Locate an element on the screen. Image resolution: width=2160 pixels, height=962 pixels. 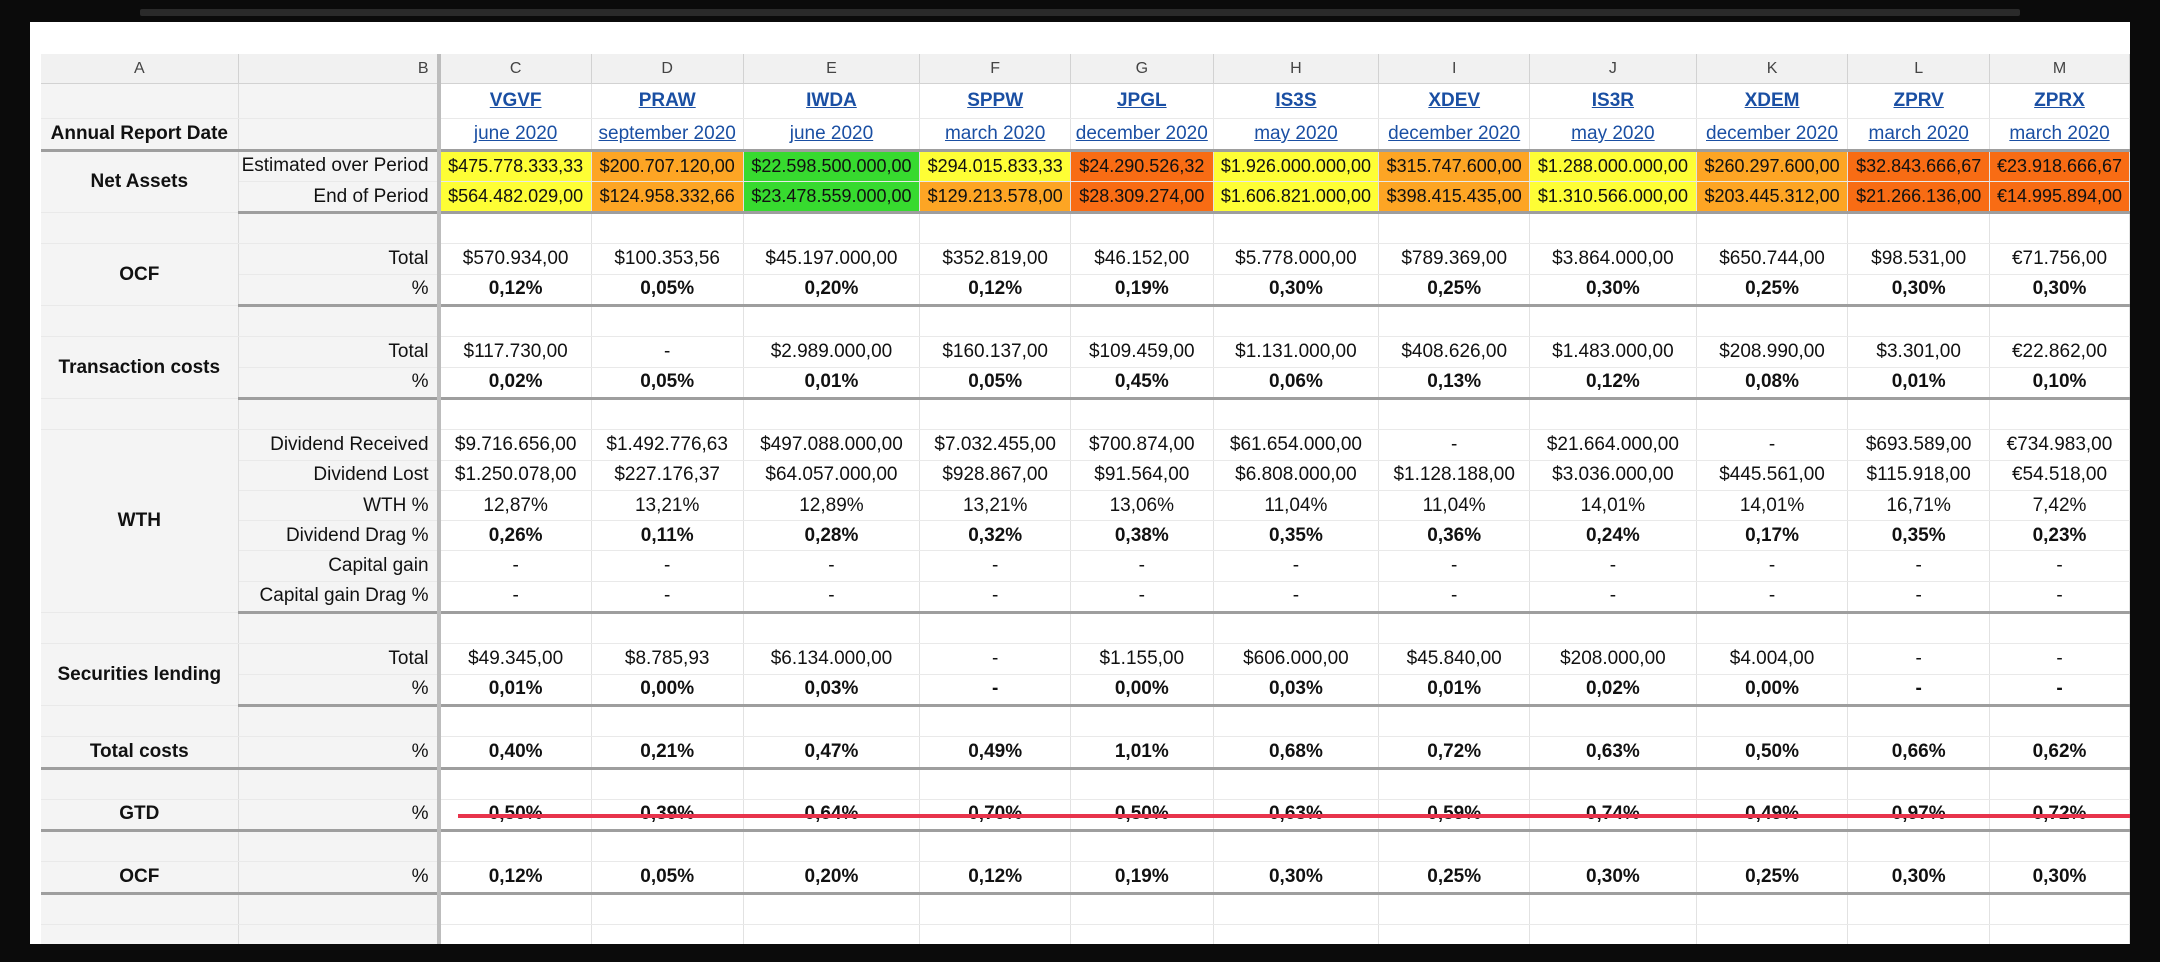
data-cell: $117.730,00 is located at coordinates (515, 352).